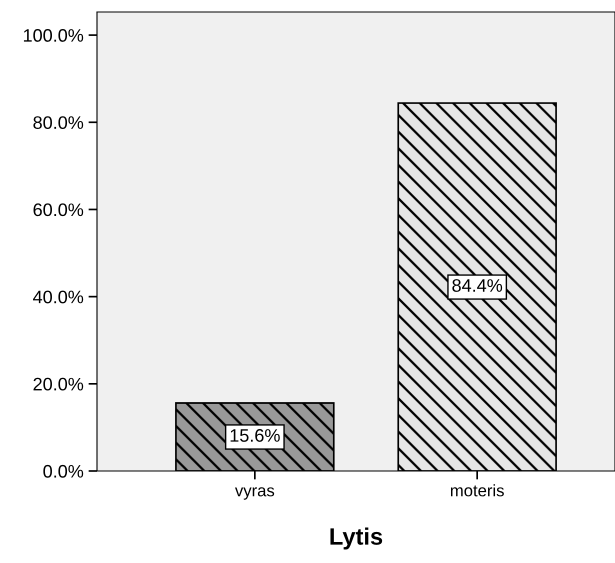 This screenshot has height=563, width=615. I want to click on x-tick-label: moteris, so click(477, 490).